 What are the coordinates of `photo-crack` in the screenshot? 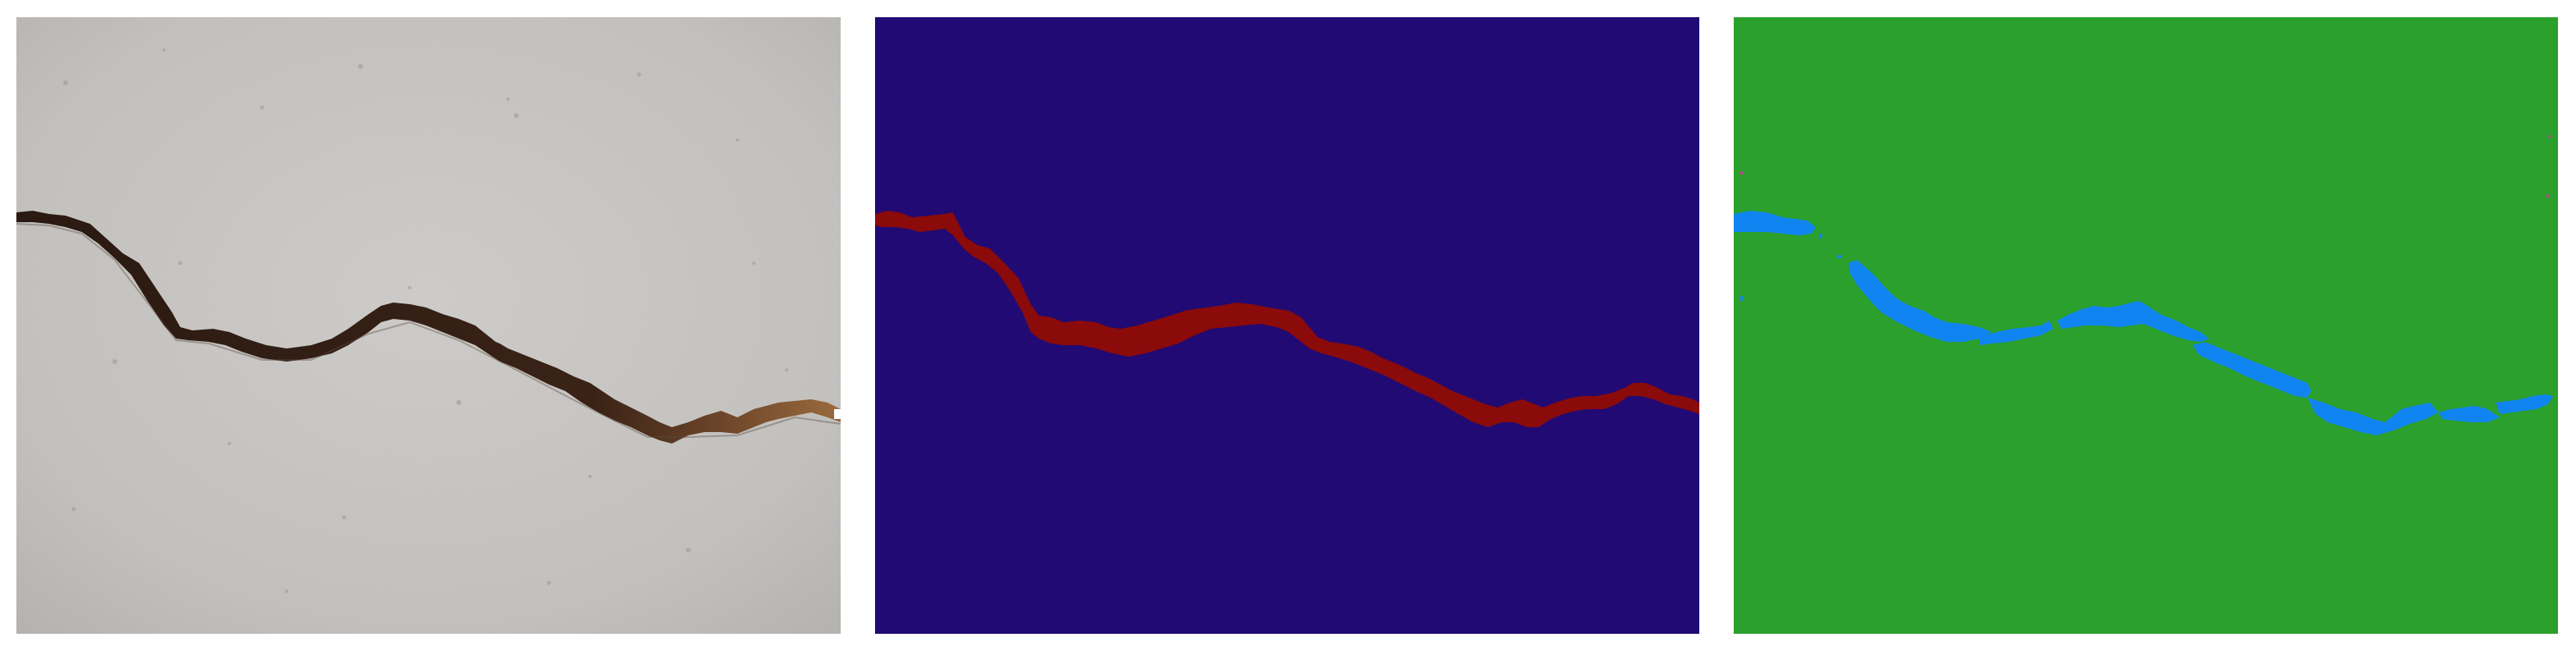 It's located at (429, 327).